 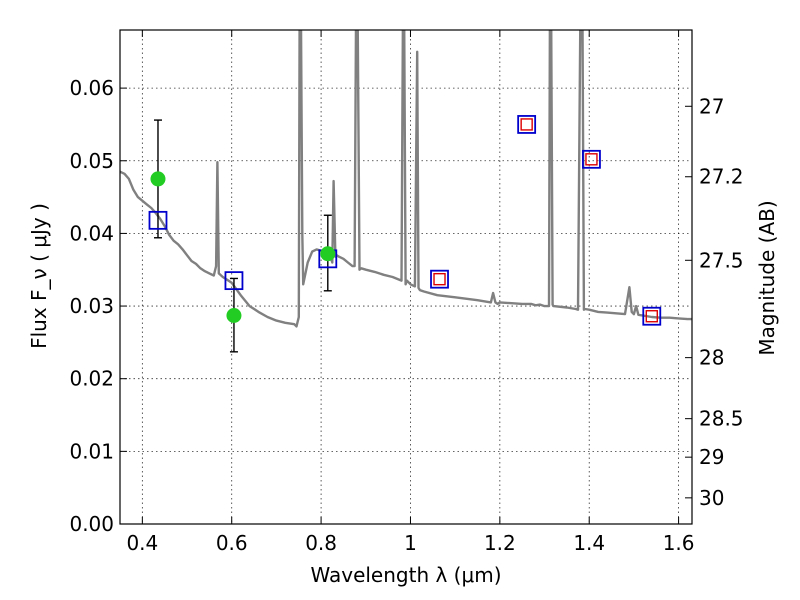 I want to click on x-tick-label: 1.6, so click(x=679, y=543).